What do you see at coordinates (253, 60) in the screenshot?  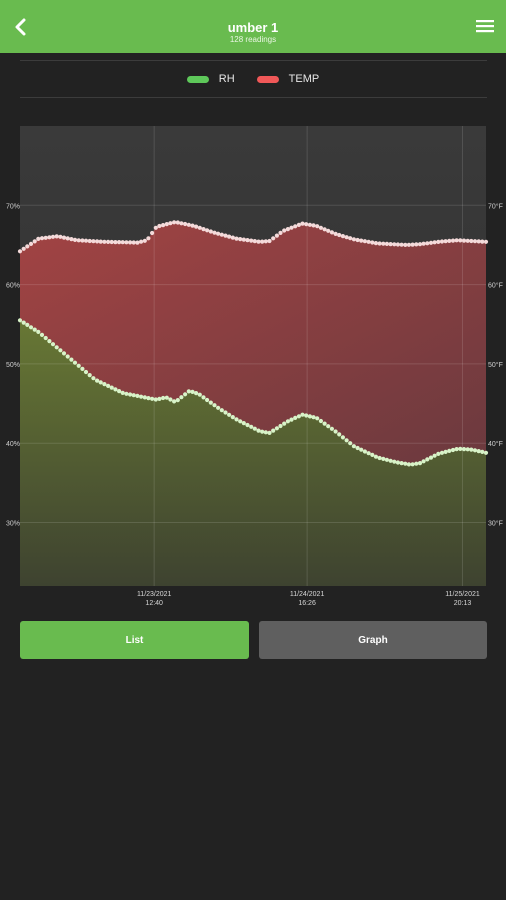 I see `divider-top` at bounding box center [253, 60].